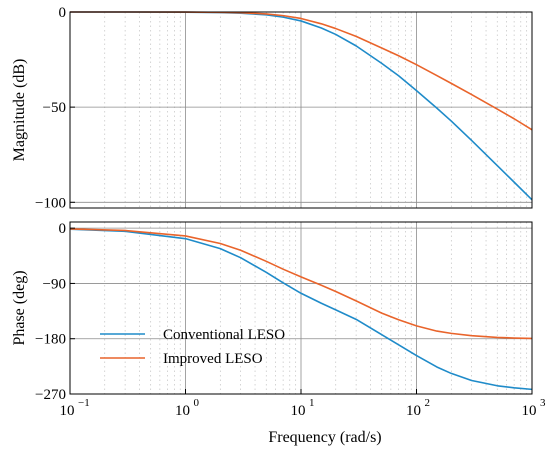 The height and width of the screenshot is (452, 550). I want to click on legend-label-conventional: Conventional LESO, so click(224, 335).